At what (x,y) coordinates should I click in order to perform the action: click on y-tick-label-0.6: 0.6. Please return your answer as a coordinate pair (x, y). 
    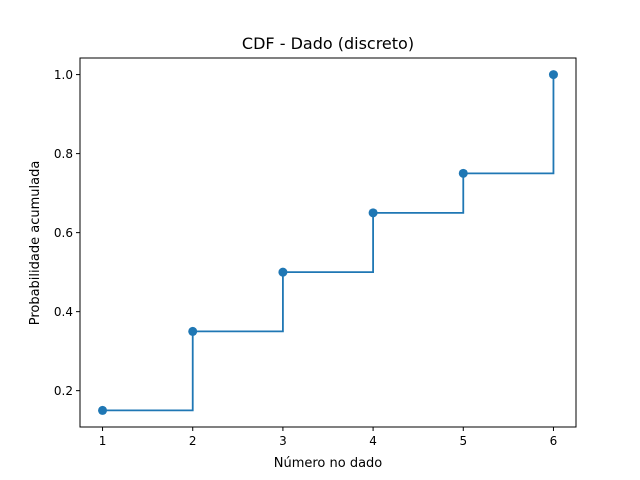
    Looking at the image, I should click on (63, 233).